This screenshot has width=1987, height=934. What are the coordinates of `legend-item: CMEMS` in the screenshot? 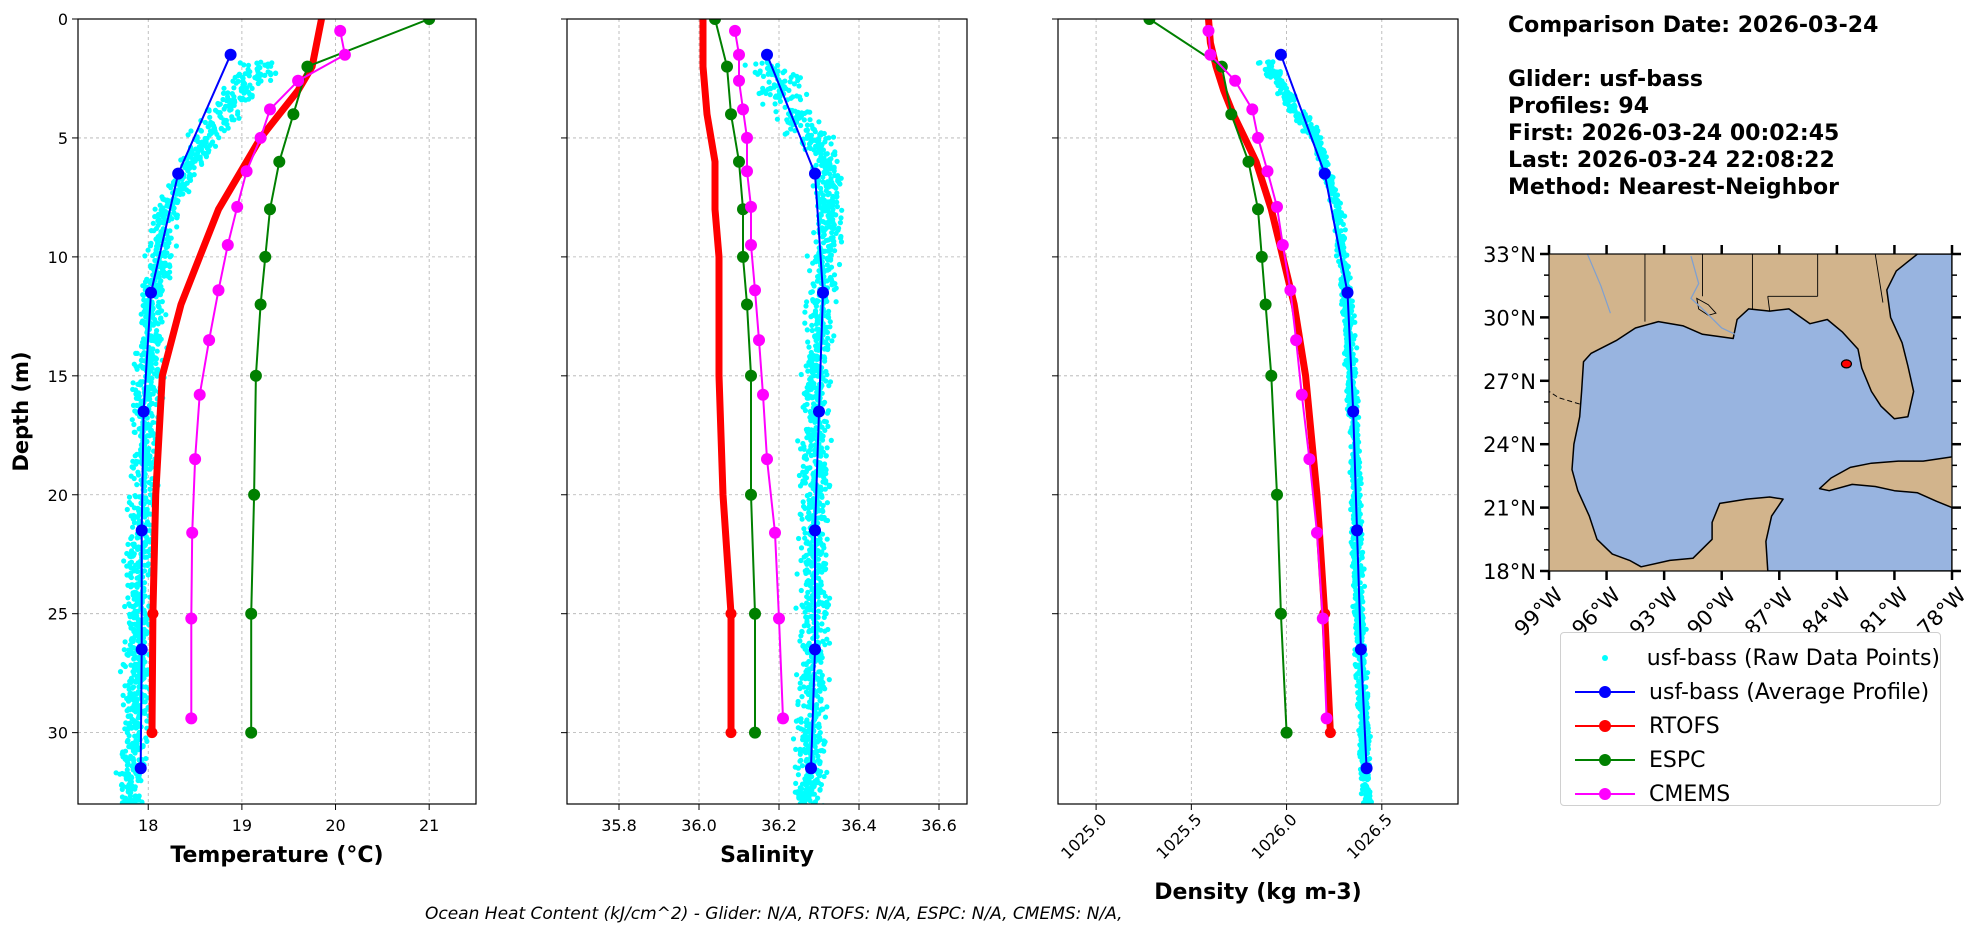 It's located at (1750, 794).